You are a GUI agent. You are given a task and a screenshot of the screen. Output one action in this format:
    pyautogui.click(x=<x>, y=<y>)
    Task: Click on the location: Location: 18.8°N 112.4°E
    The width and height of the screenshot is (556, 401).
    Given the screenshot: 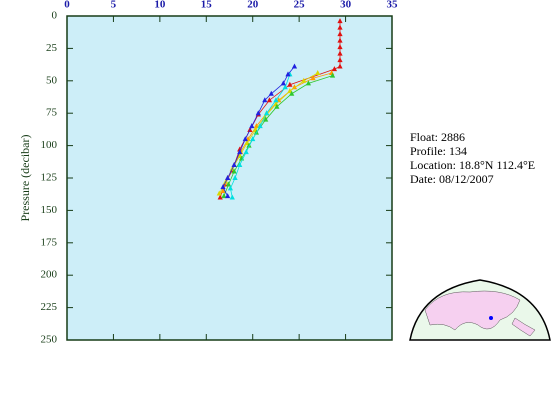 What is the action you would take?
    pyautogui.click(x=472, y=165)
    